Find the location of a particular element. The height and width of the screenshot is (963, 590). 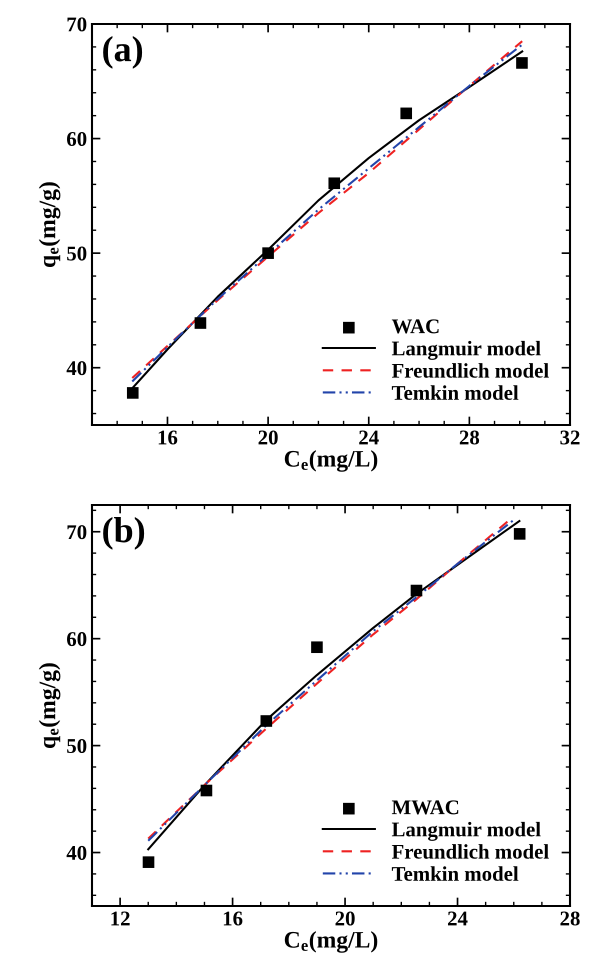

x-tick-label: 32 is located at coordinates (570, 437).